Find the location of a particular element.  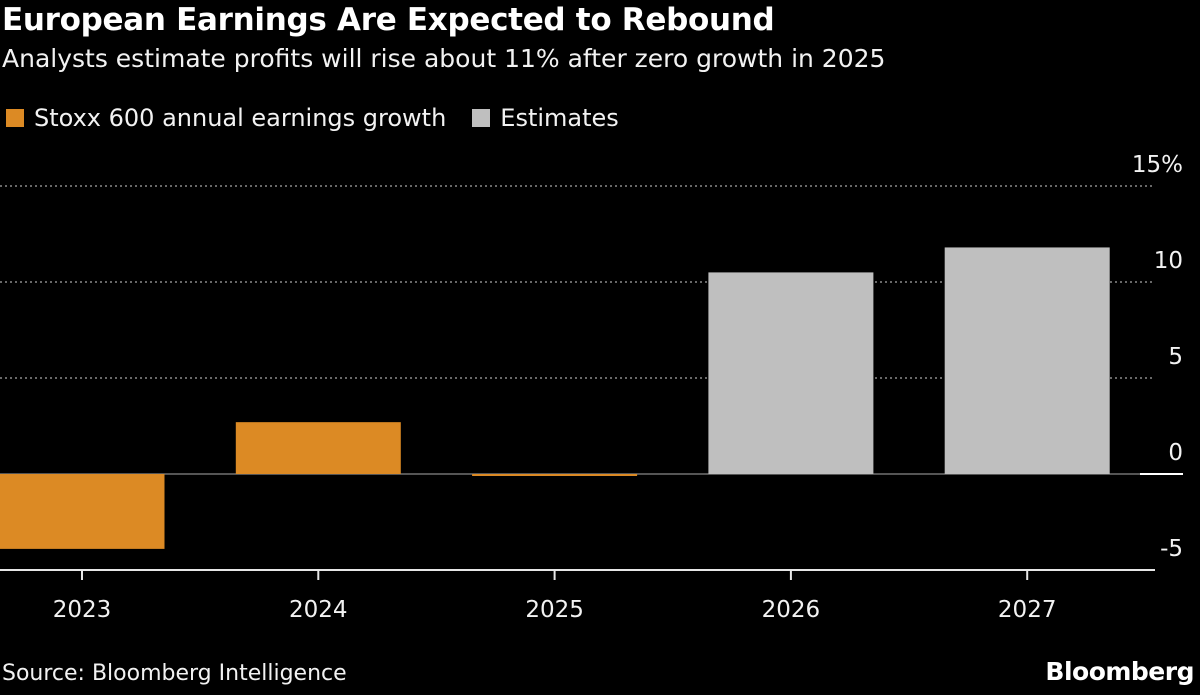

y-tick-label: 10 is located at coordinates (1168, 261).